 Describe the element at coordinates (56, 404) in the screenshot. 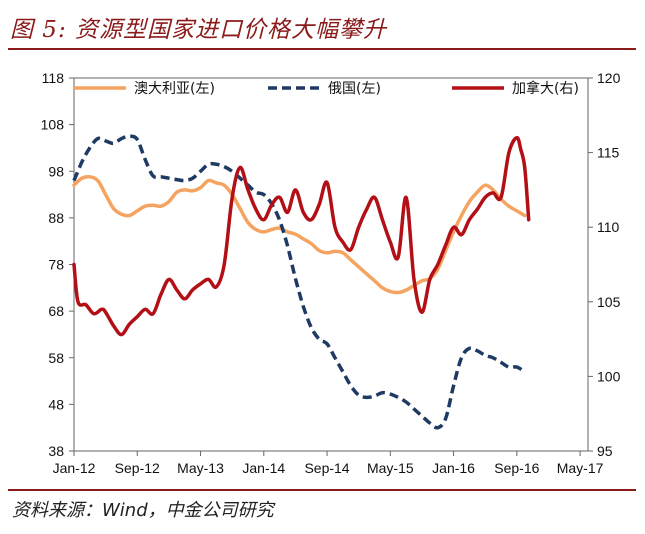

I see `y-left-tick-label: 48` at that location.